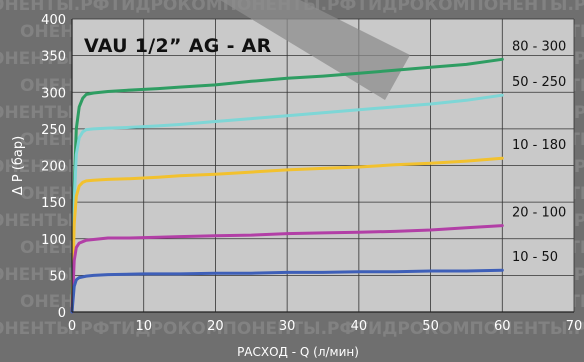 This screenshot has height=362, width=584. Describe the element at coordinates (359, 326) in the screenshot. I see `x-tick-label: 40` at that location.